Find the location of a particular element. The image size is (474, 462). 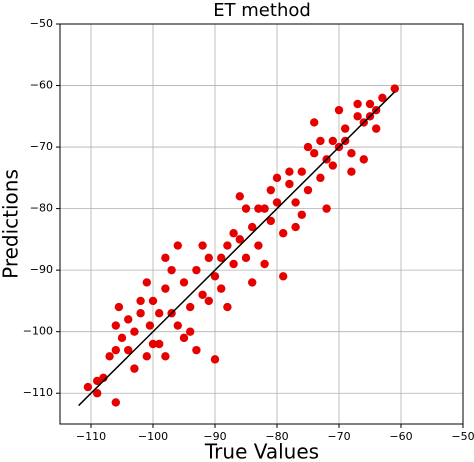

x-tick-label: −90 is located at coordinates (214, 436).